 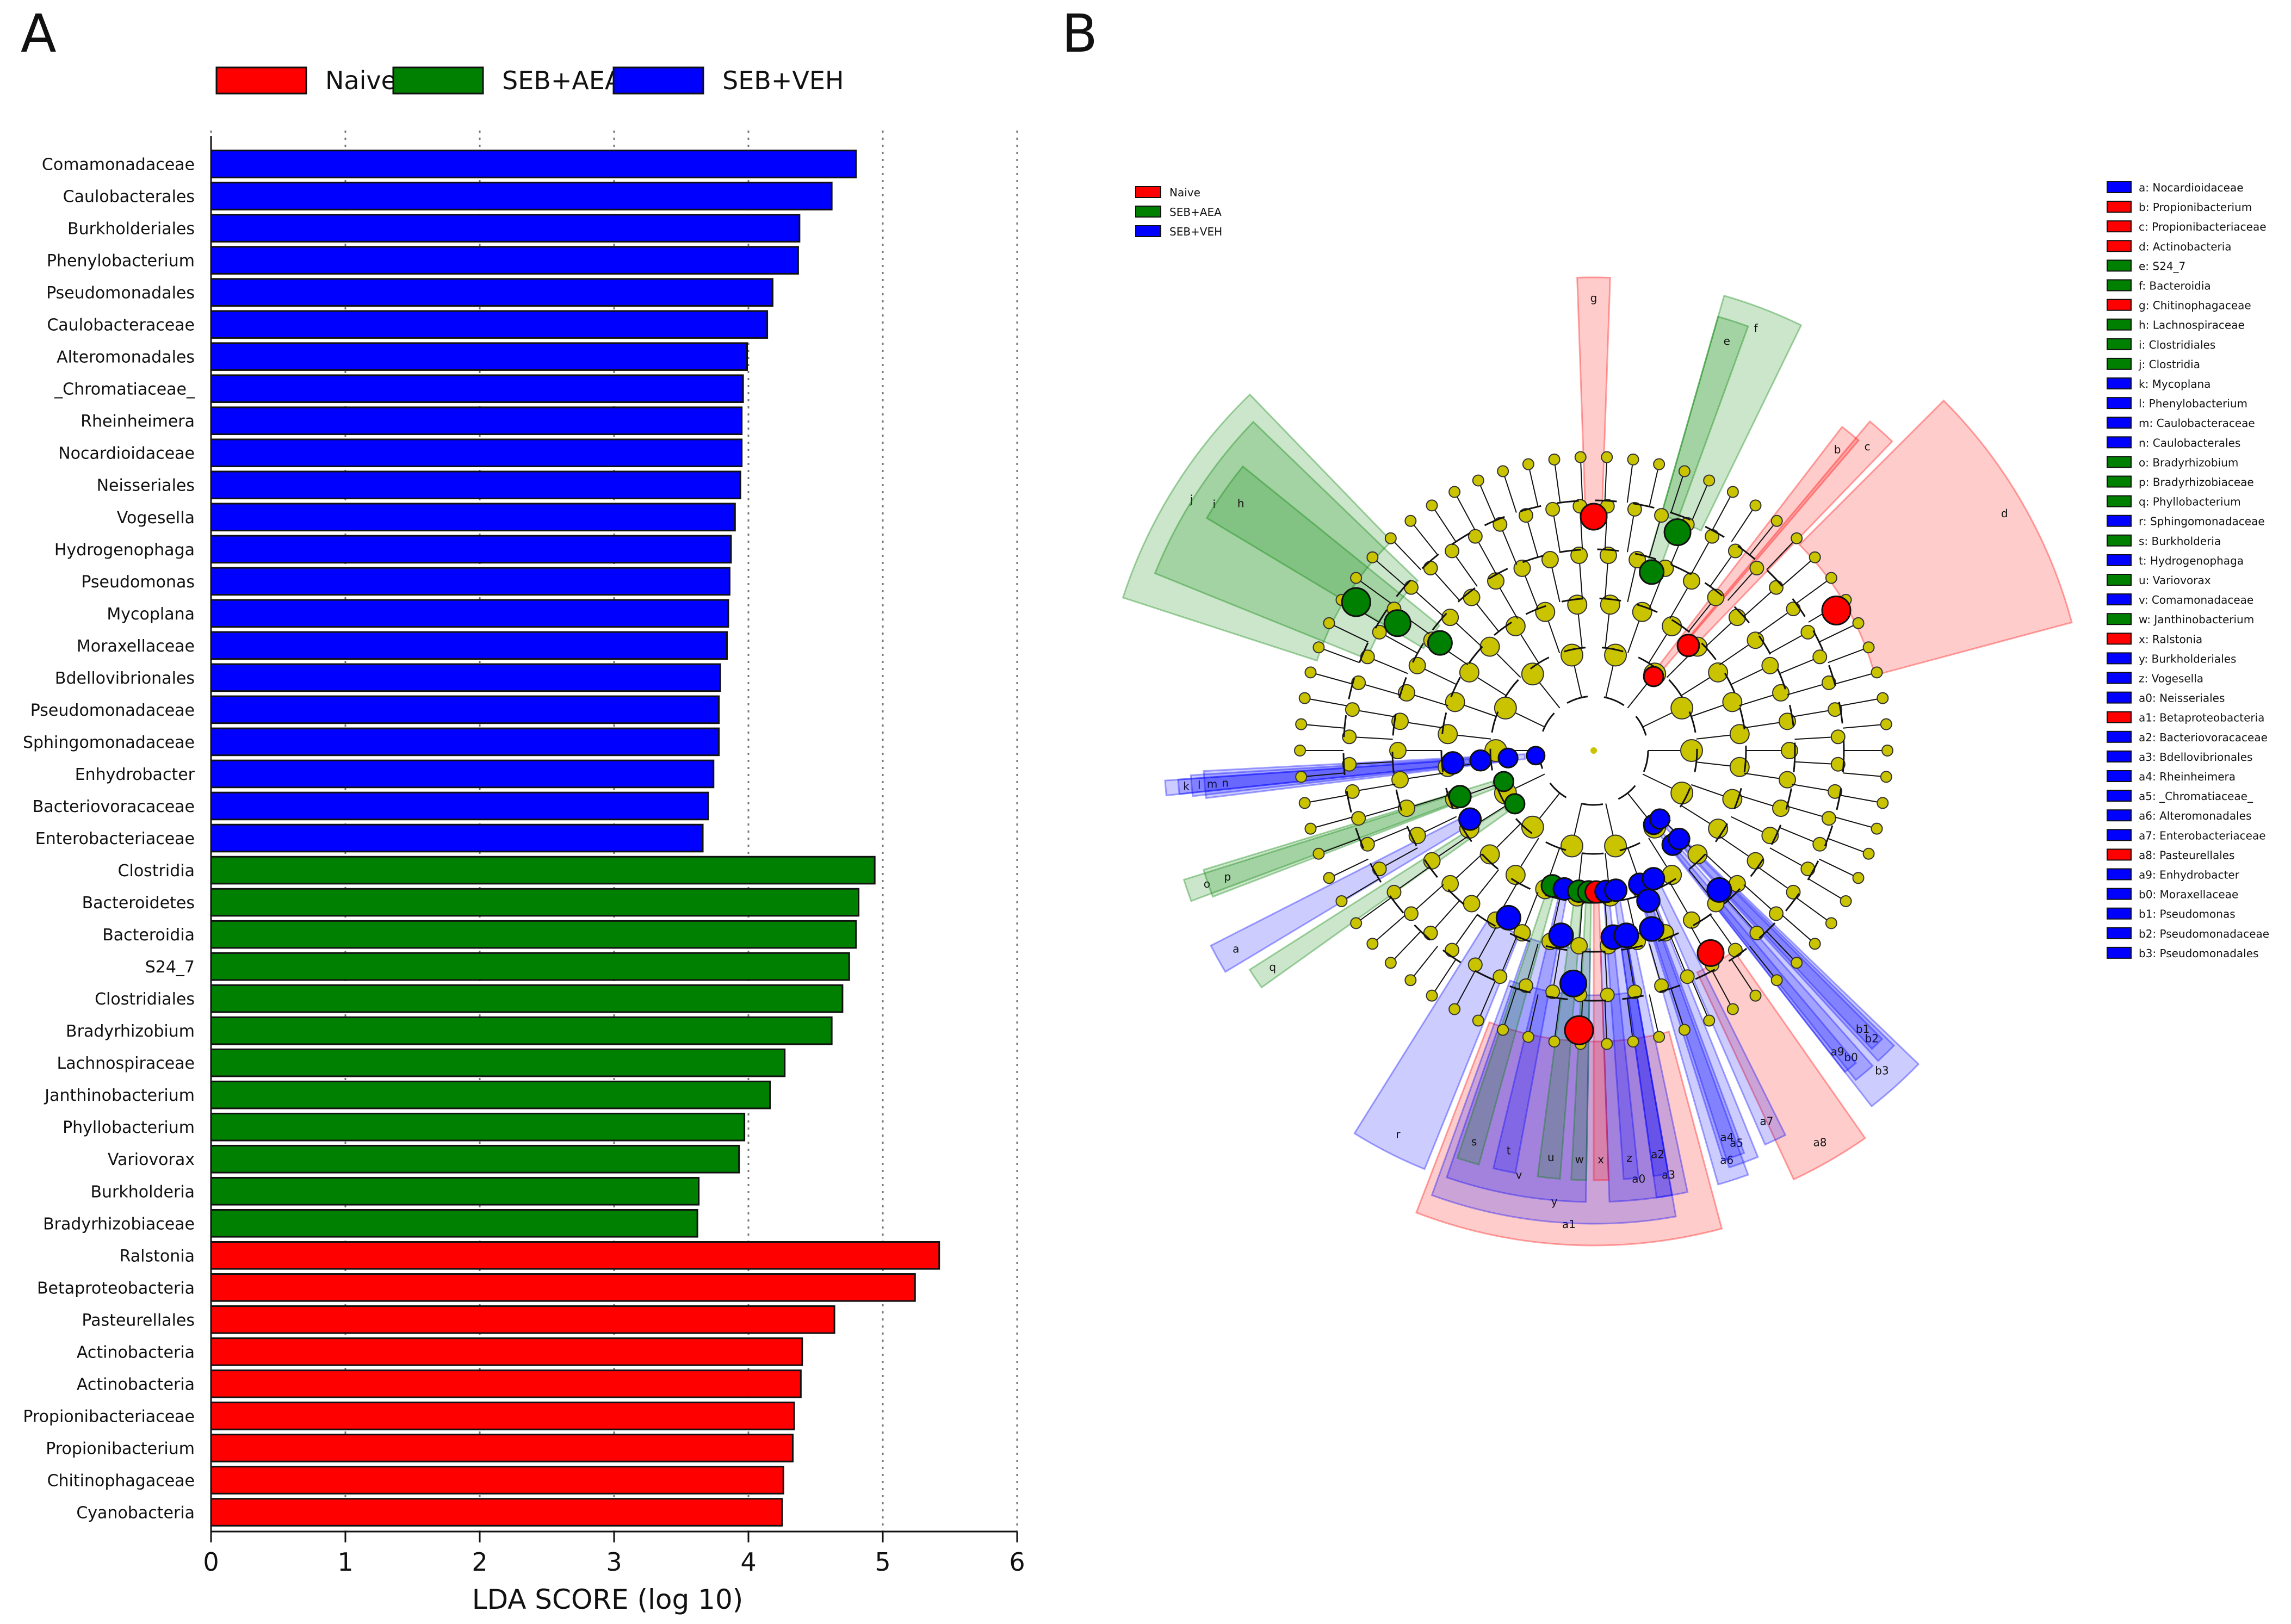 What do you see at coordinates (748, 1562) in the screenshot?
I see `x-tick-label: 4` at bounding box center [748, 1562].